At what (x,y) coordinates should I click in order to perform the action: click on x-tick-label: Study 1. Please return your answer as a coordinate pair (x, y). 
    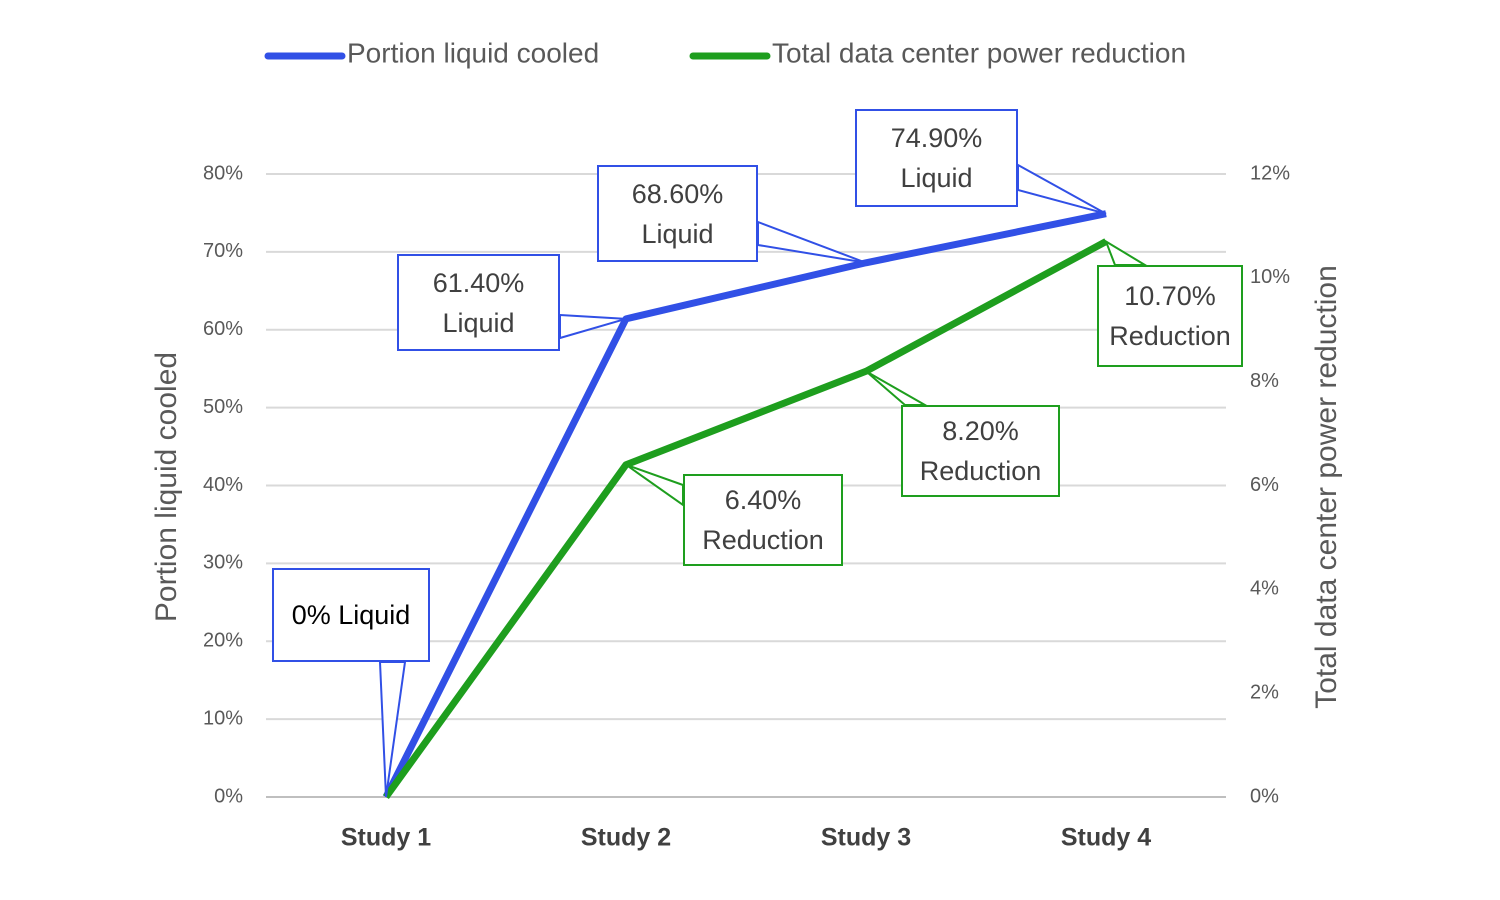
    Looking at the image, I should click on (386, 838).